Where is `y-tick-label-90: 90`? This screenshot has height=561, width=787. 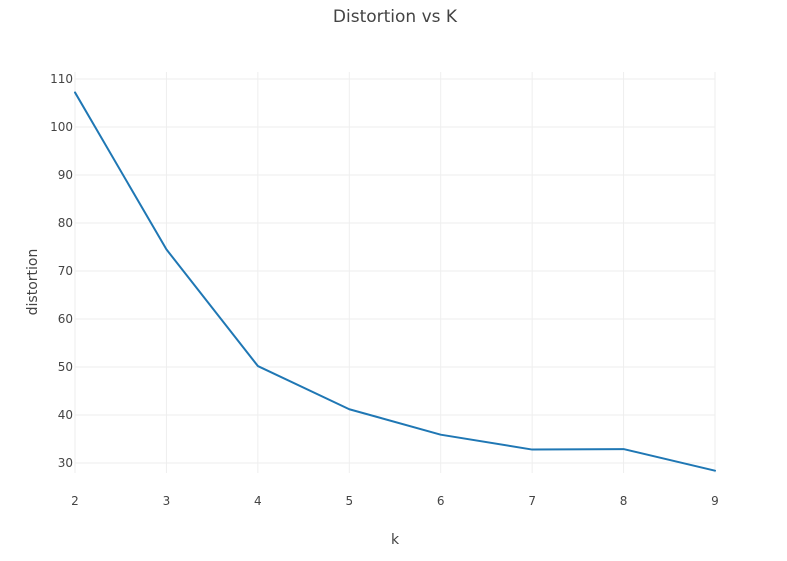 y-tick-label-90: 90 is located at coordinates (65, 175).